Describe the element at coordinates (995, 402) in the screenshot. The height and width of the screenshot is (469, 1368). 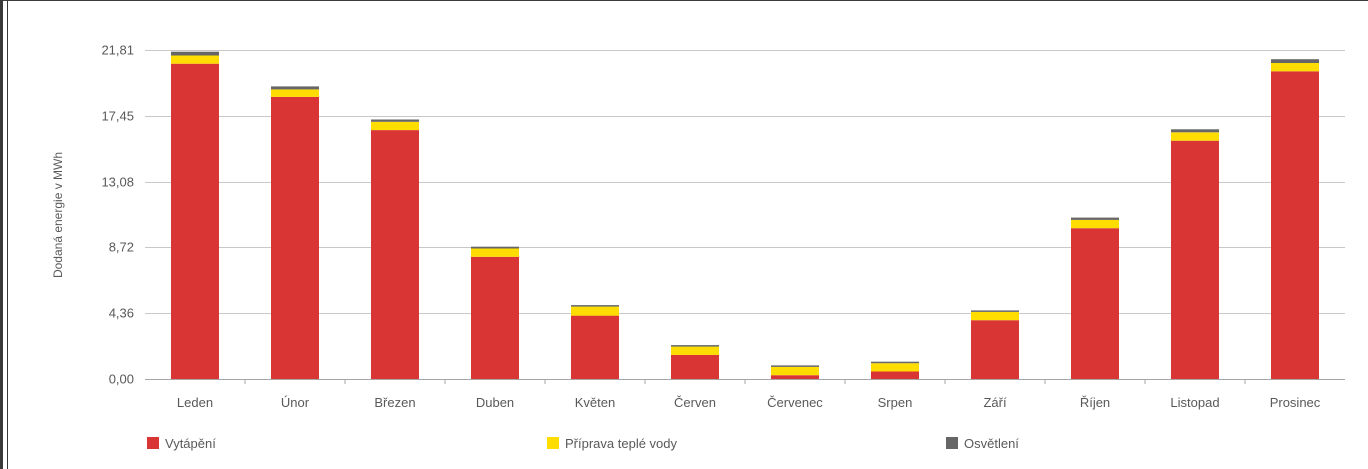
I see `x-tick-label: Září` at that location.